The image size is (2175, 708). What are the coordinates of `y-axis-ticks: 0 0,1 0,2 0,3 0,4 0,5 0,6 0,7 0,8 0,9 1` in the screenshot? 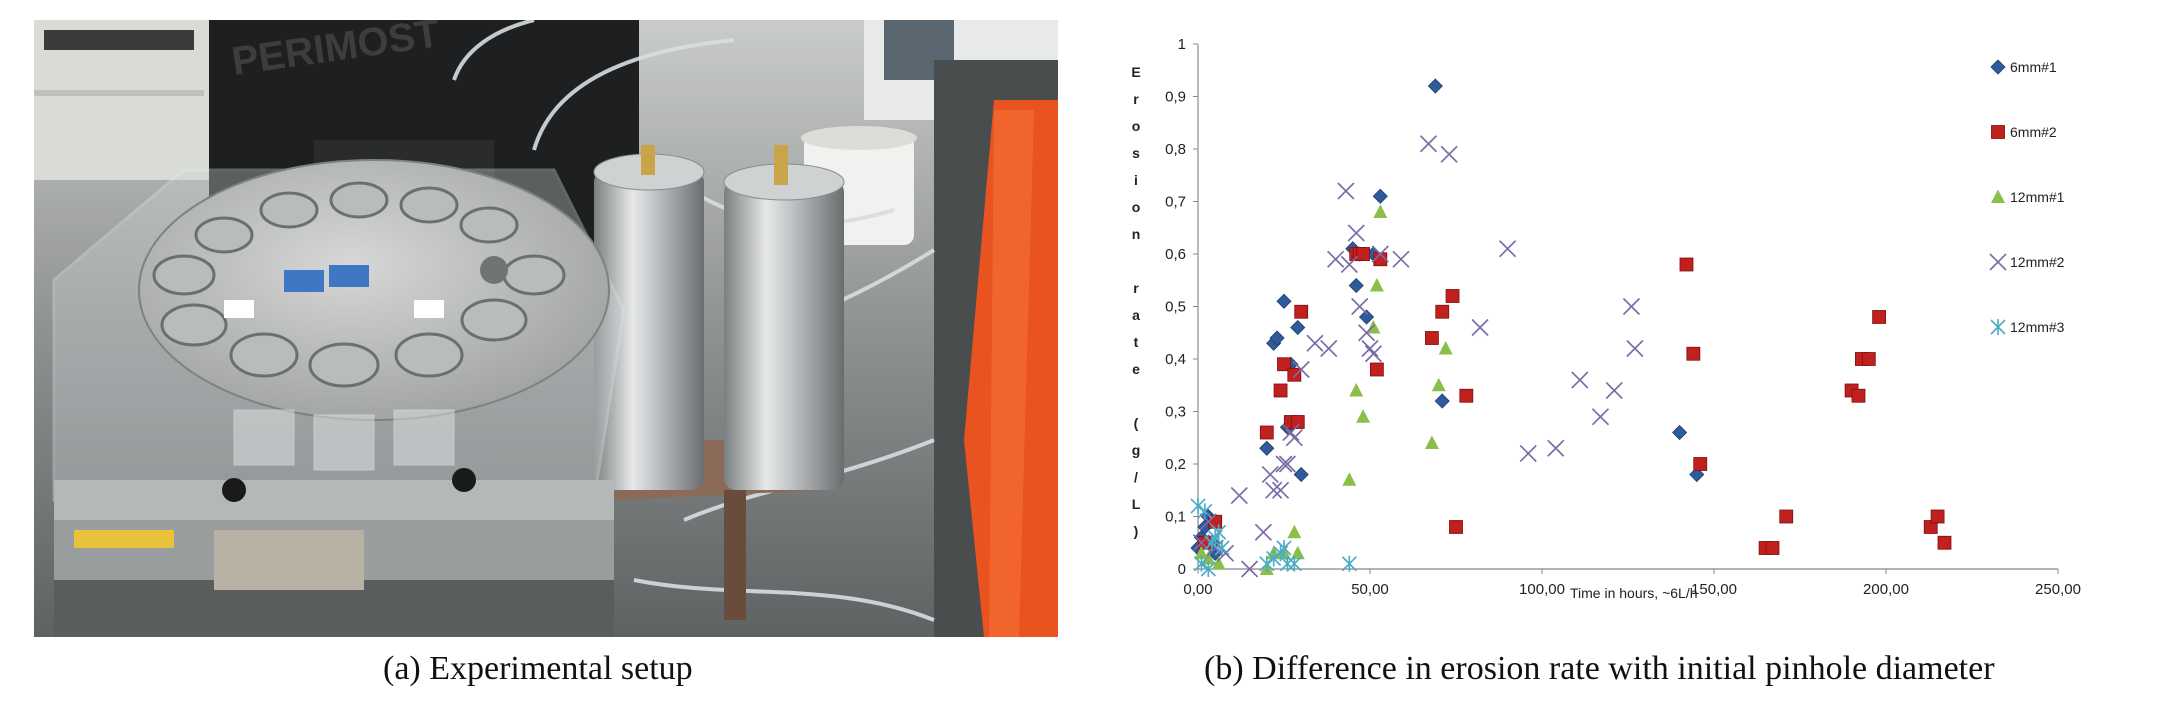 It's located at (1181, 307).